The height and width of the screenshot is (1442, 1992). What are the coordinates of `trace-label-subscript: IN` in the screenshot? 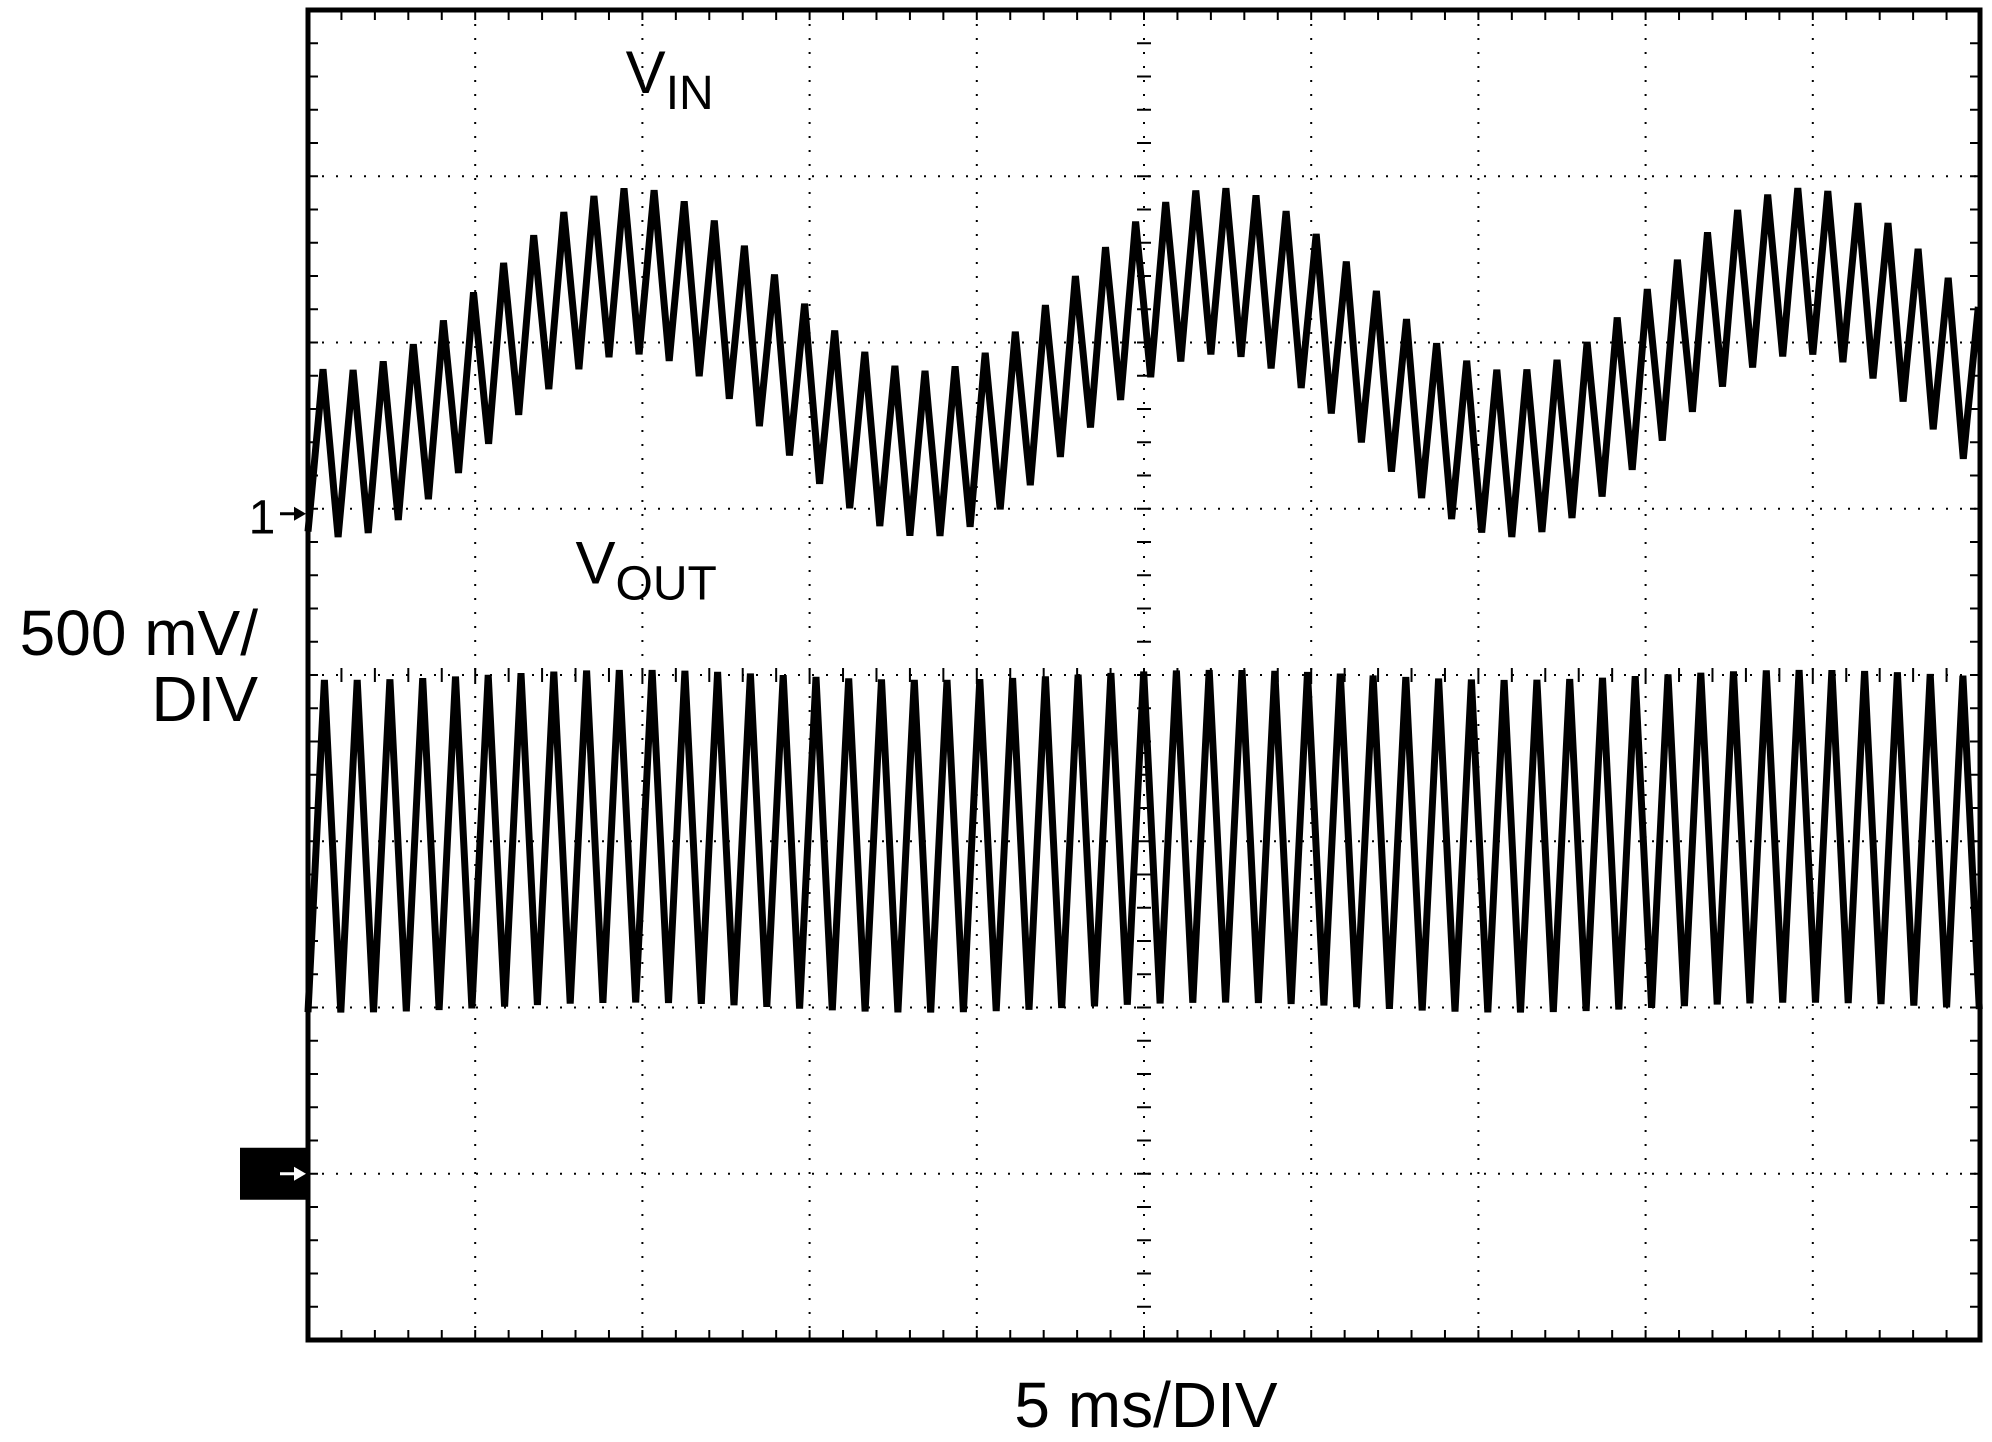 It's located at (690, 93).